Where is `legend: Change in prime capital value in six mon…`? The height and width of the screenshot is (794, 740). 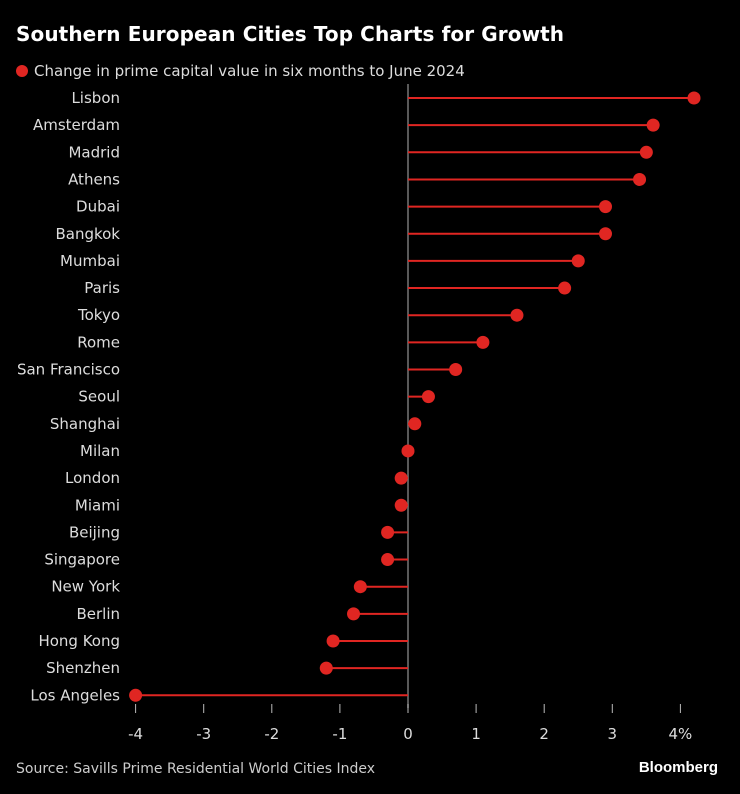 legend: Change in prime capital value in six mon… is located at coordinates (240, 71).